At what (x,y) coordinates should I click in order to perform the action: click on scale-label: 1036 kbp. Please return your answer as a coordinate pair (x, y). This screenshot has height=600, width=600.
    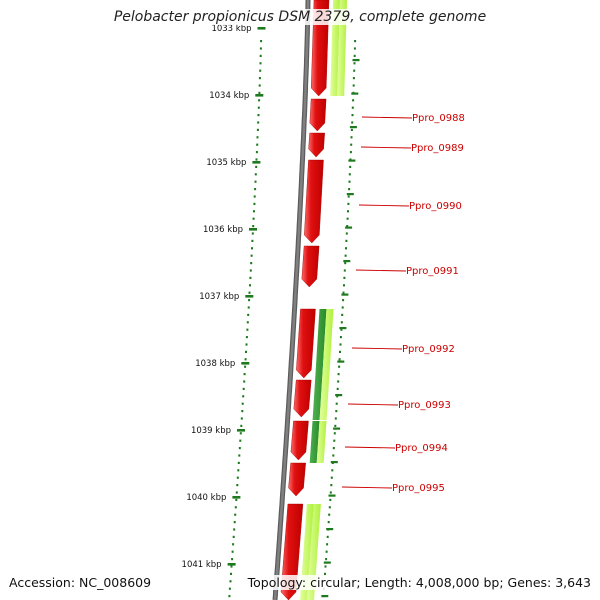
    Looking at the image, I should click on (223, 230).